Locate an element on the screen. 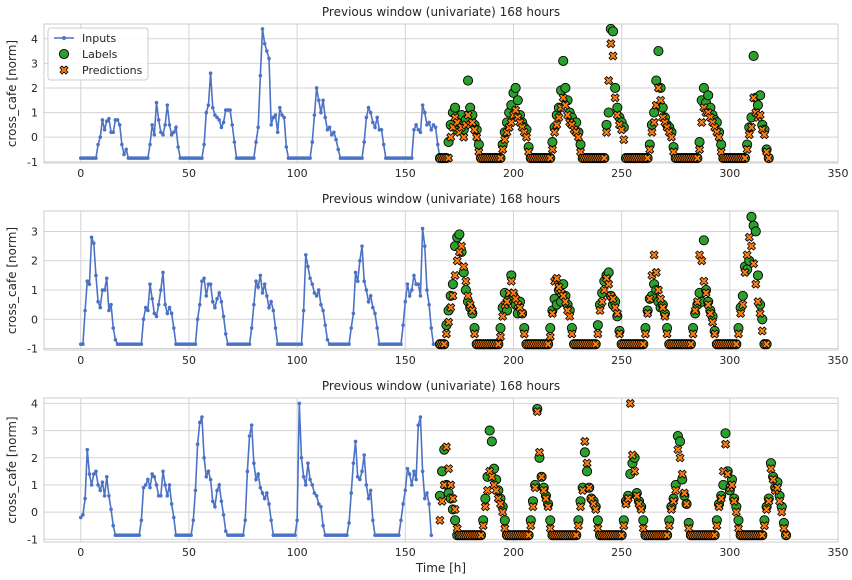 The height and width of the screenshot is (580, 852). series-predictions is located at coordinates (604, 101).